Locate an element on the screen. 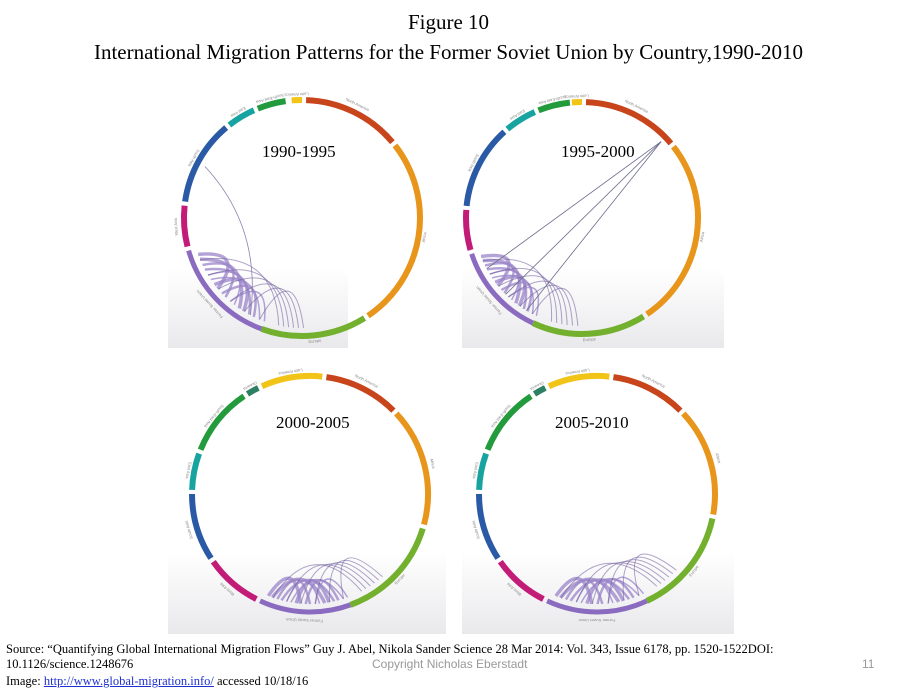 Image resolution: width=897 pixels, height=696 pixels. region-label: South-East Asia is located at coordinates (552, 100).